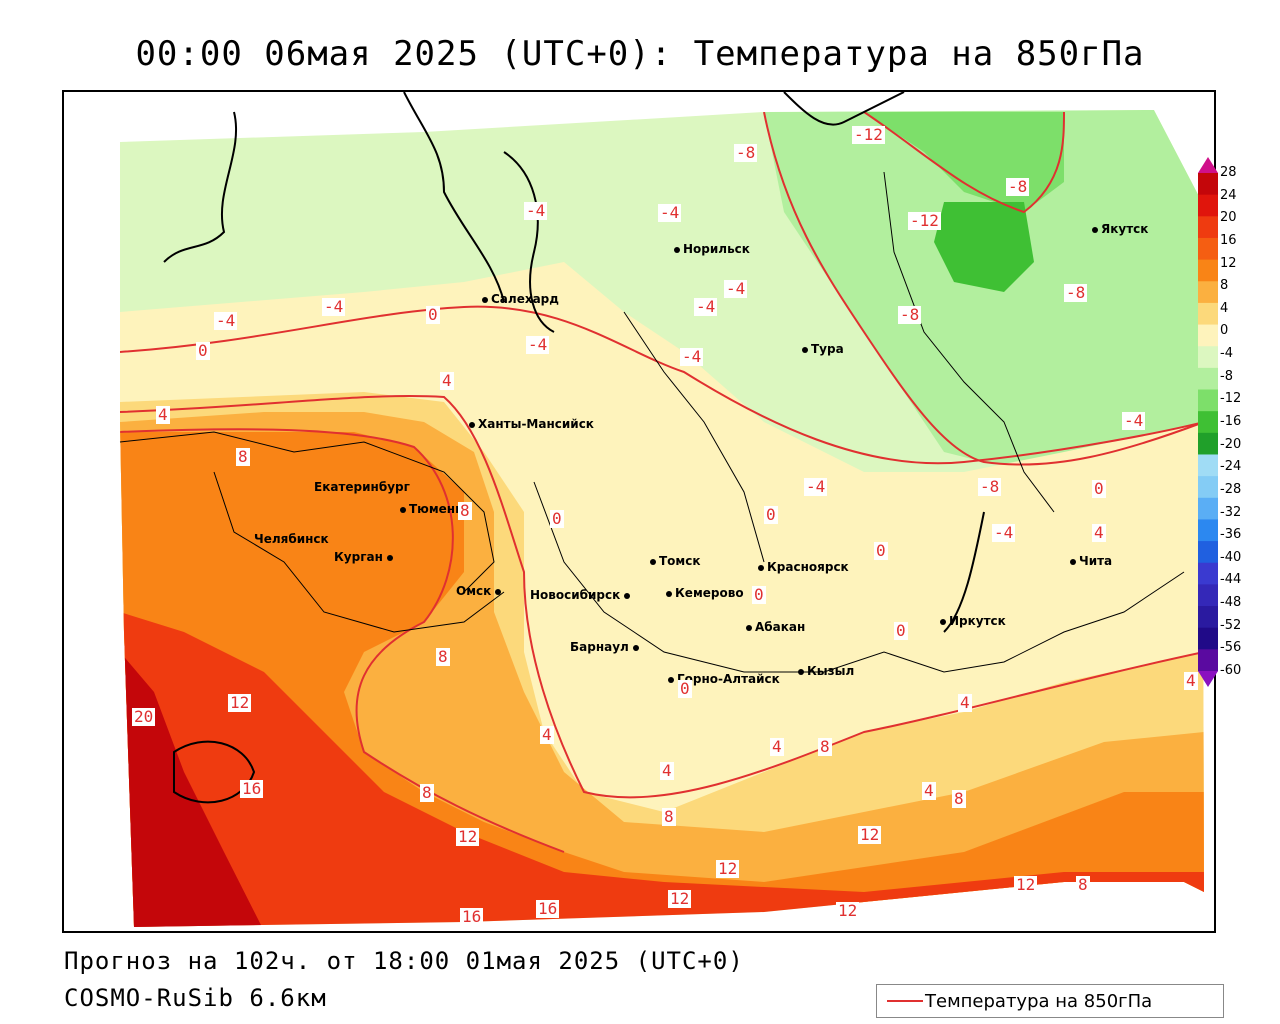  I want to click on colorbar-tick-label: 16, so click(1228, 240).